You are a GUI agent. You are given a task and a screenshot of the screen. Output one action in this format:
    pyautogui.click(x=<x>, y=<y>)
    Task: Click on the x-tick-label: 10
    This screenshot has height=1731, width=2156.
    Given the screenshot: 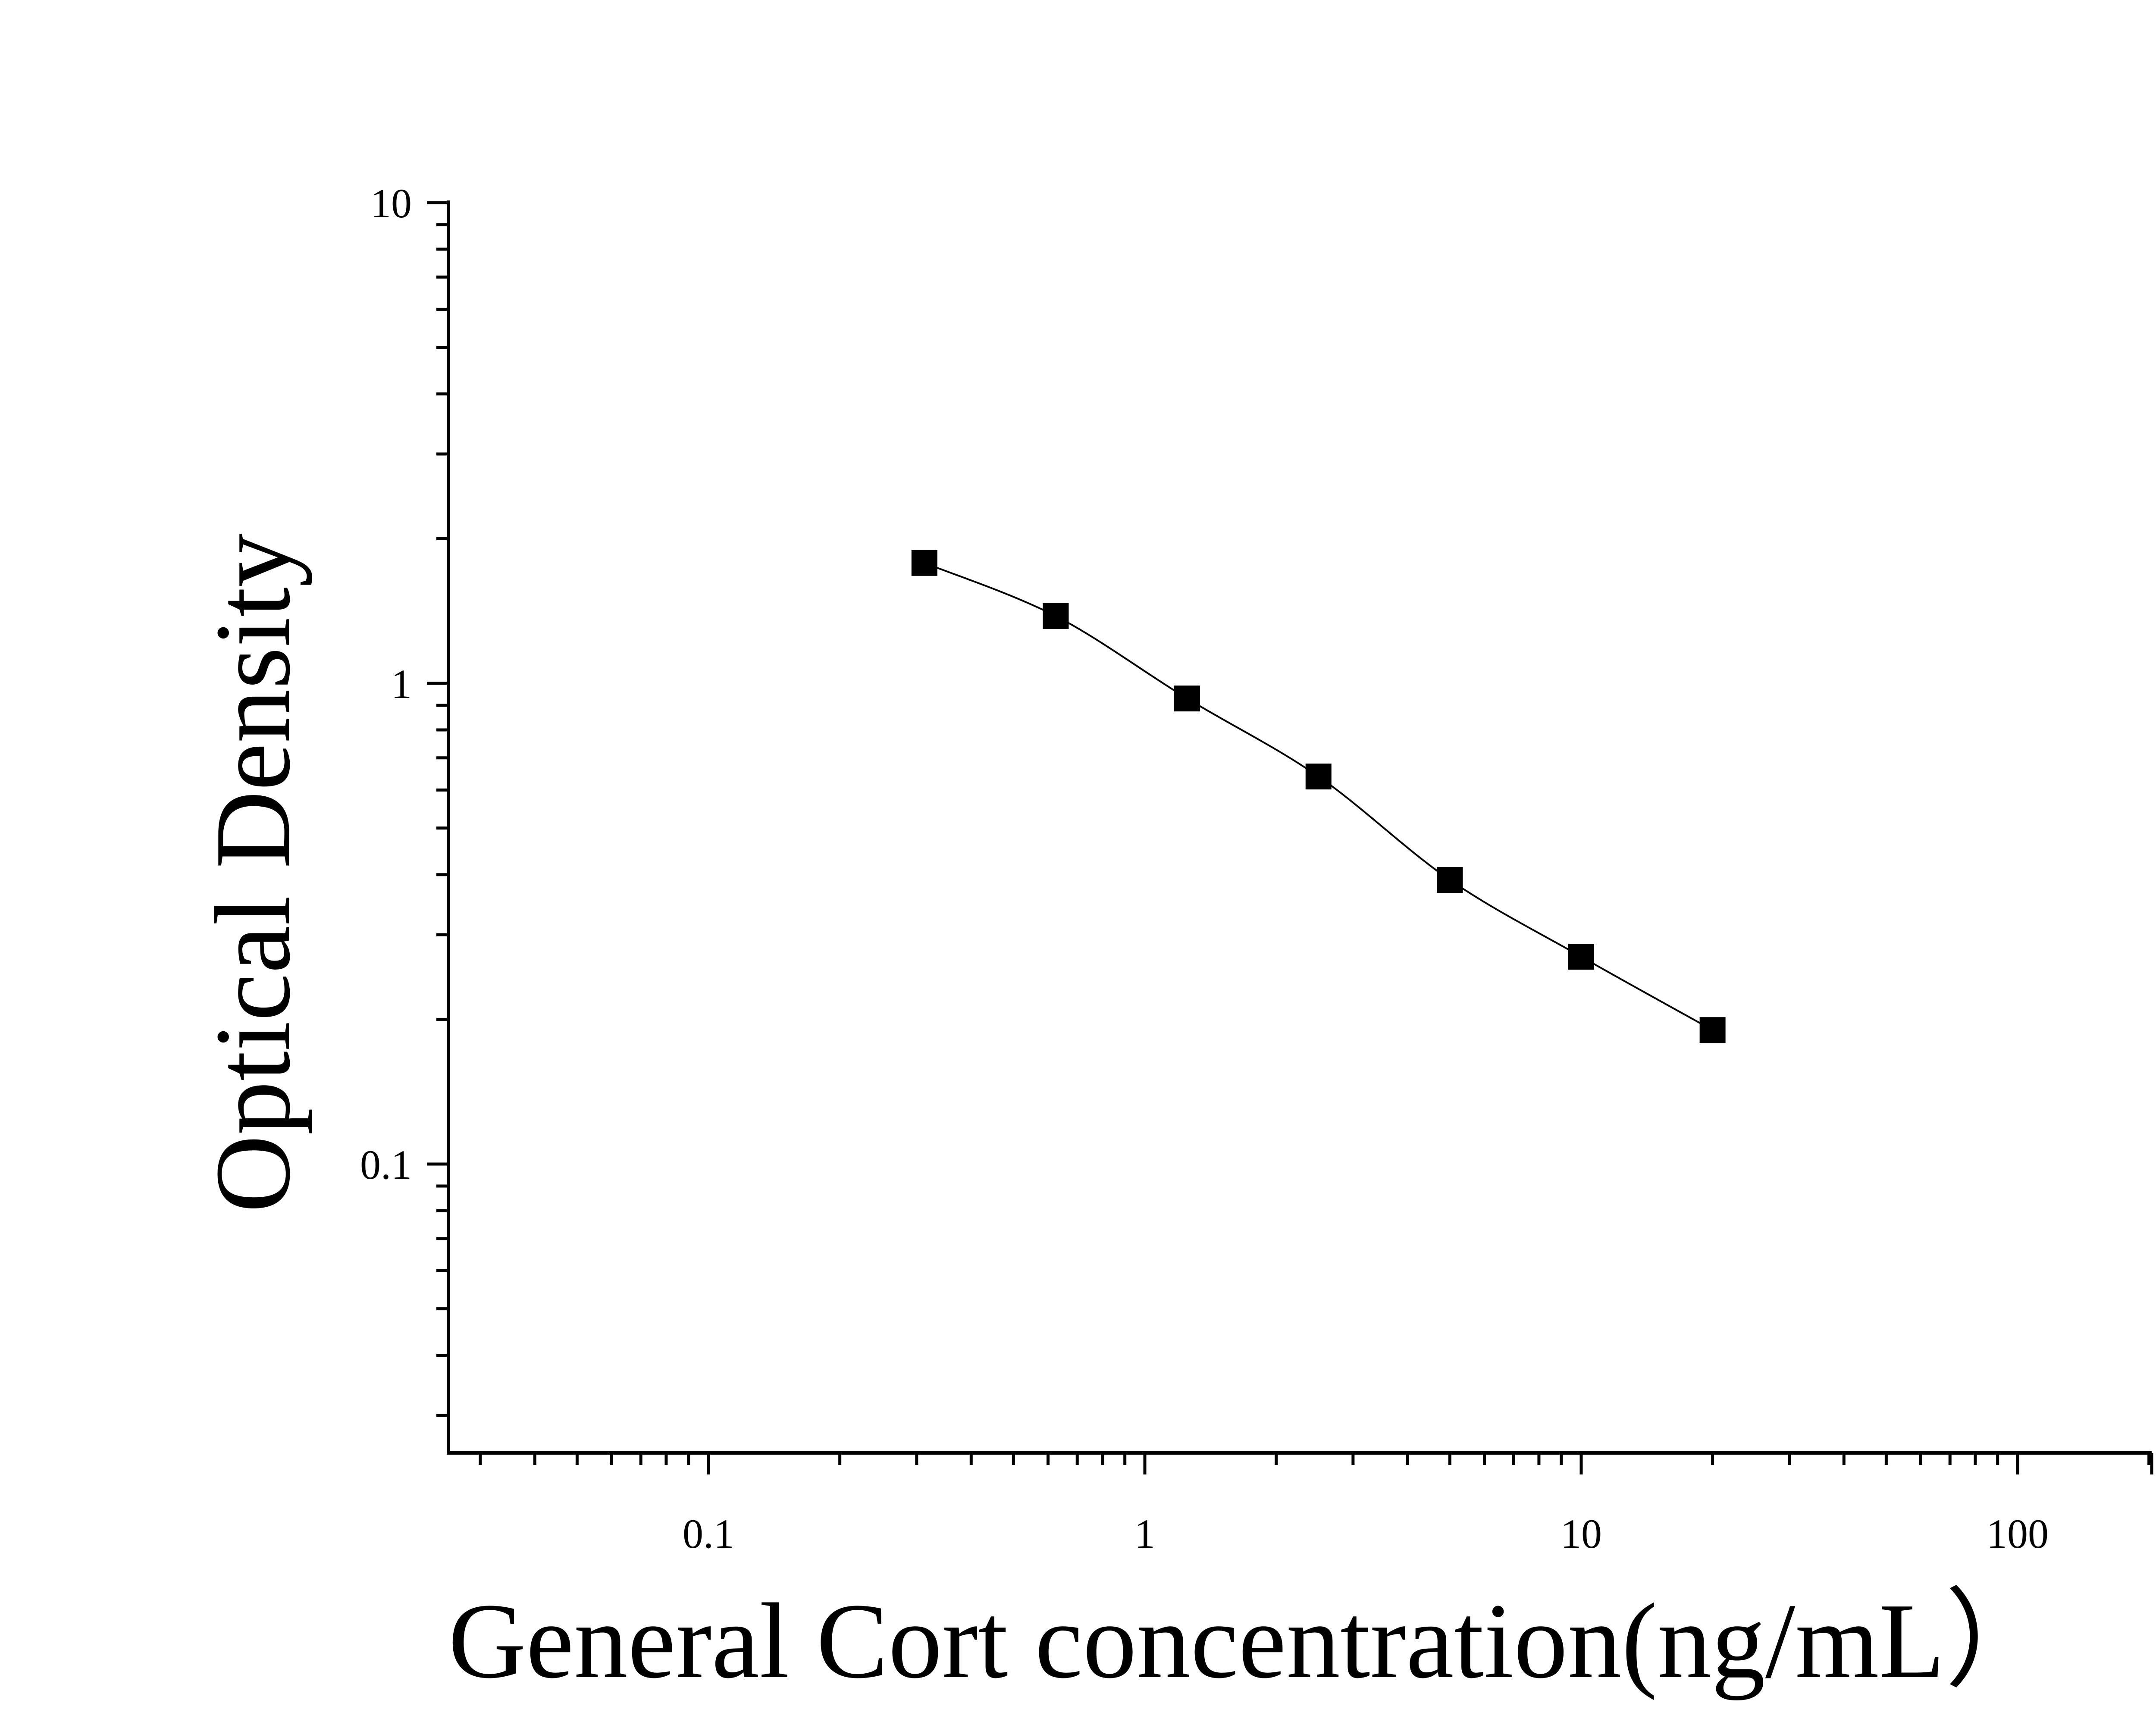 What is the action you would take?
    pyautogui.click(x=1581, y=1534)
    